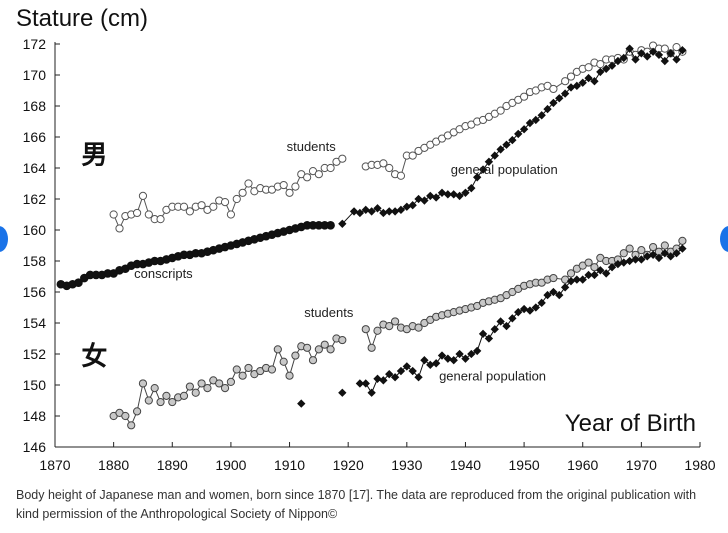  Describe the element at coordinates (35, 354) in the screenshot. I see `y-tick-label: 152` at that location.